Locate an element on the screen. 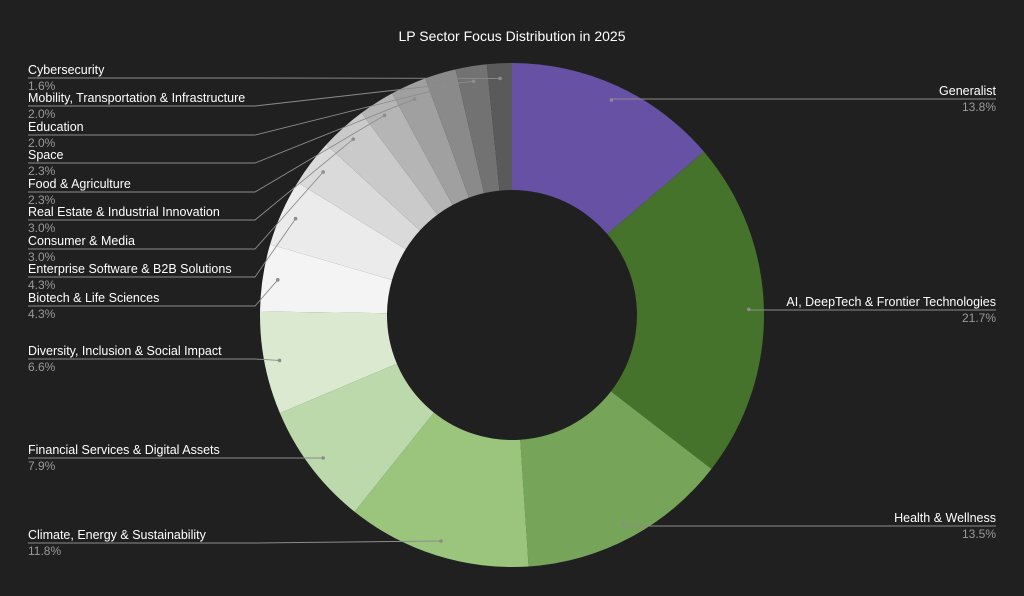 Image resolution: width=1024 pixels, height=596 pixels. label-financial-services-and-digital-assets: Financial Services & Digital Assets is located at coordinates (124, 450).